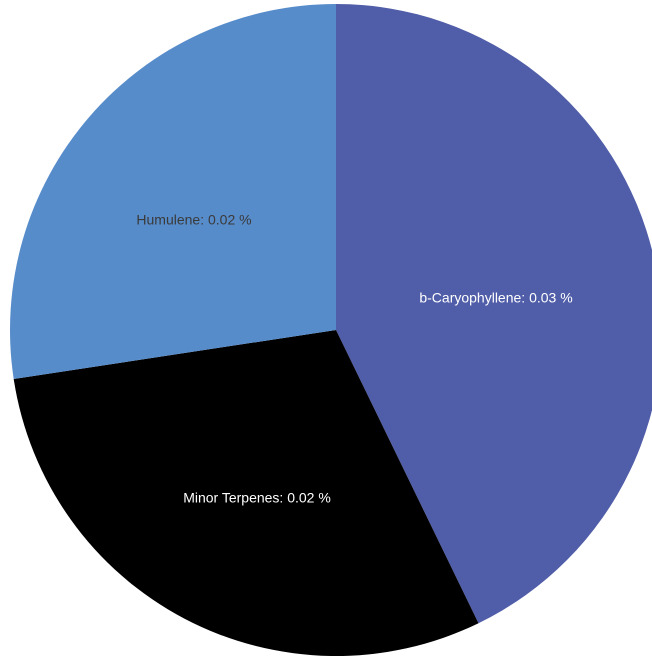  I want to click on slice-label-humulene: Humulene: 0.02 %, so click(193, 220).